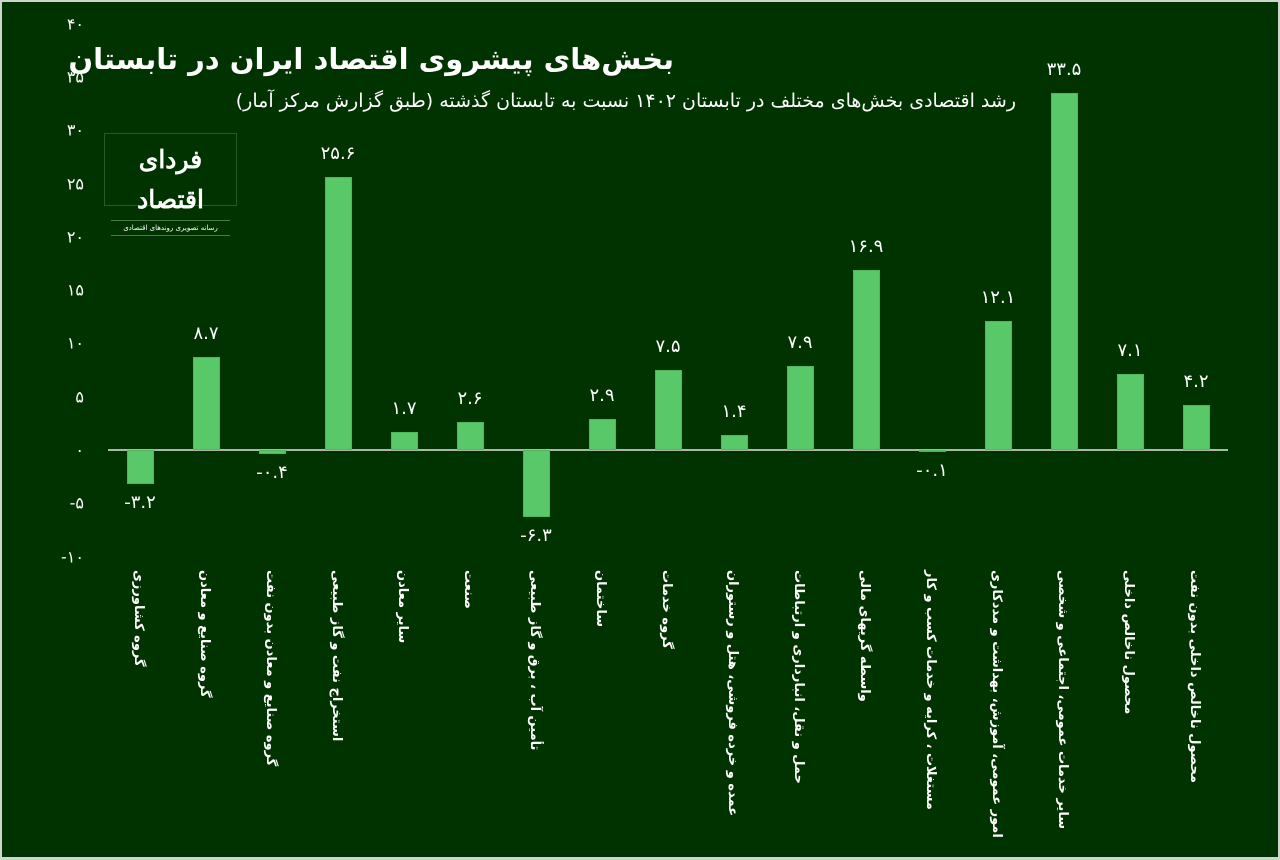 The width and height of the screenshot is (1280, 860). I want to click on bar-value-label: ۳۳.۵, so click(1064, 69).